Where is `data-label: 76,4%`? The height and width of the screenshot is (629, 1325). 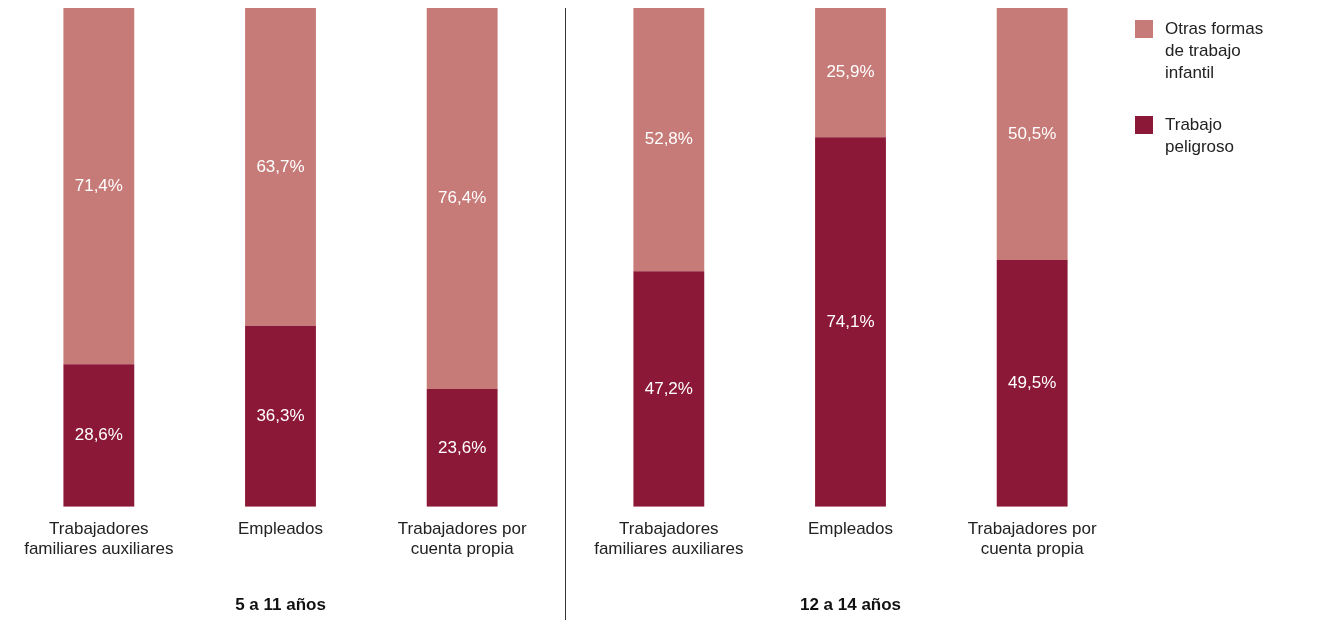 data-label: 76,4% is located at coordinates (462, 198).